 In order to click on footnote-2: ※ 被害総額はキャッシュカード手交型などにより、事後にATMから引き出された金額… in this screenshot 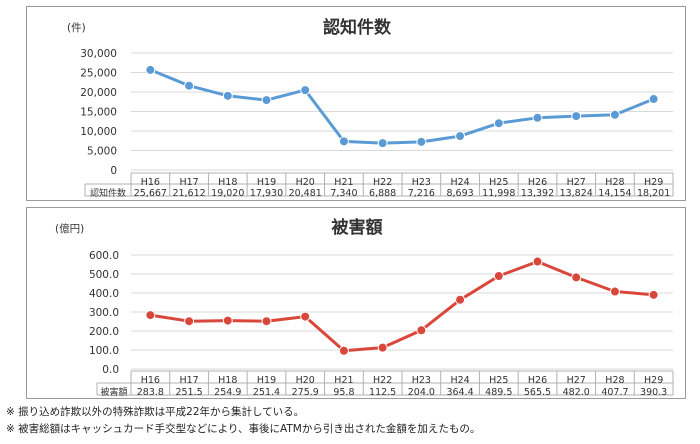, I will do `click(243, 429)`.